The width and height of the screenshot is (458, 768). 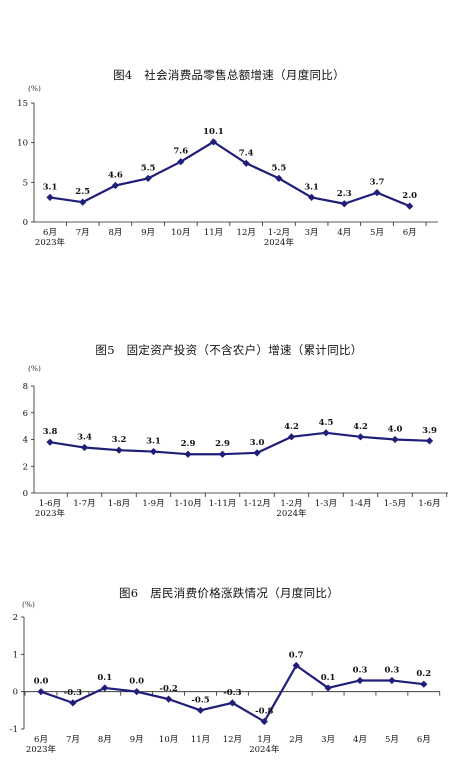 I want to click on data-label: 3.9, so click(x=429, y=431).